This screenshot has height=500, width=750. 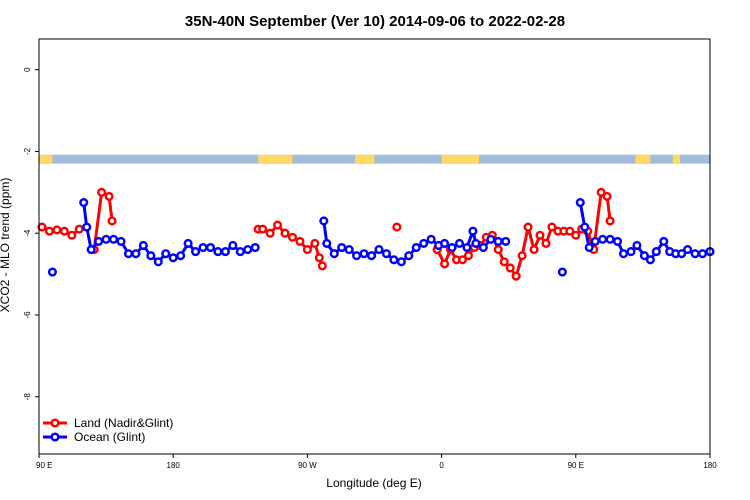 What do you see at coordinates (6, 245) in the screenshot?
I see `y-axis-title: XCO2 - MLO trend (ppm)` at bounding box center [6, 245].